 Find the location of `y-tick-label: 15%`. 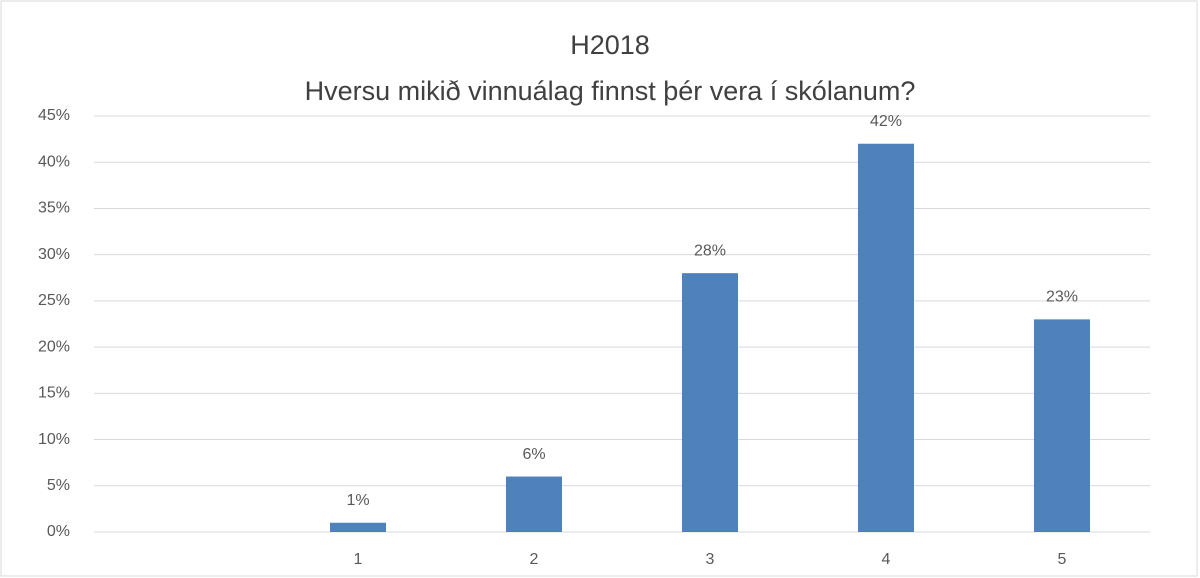

y-tick-label: 15% is located at coordinates (54, 393).